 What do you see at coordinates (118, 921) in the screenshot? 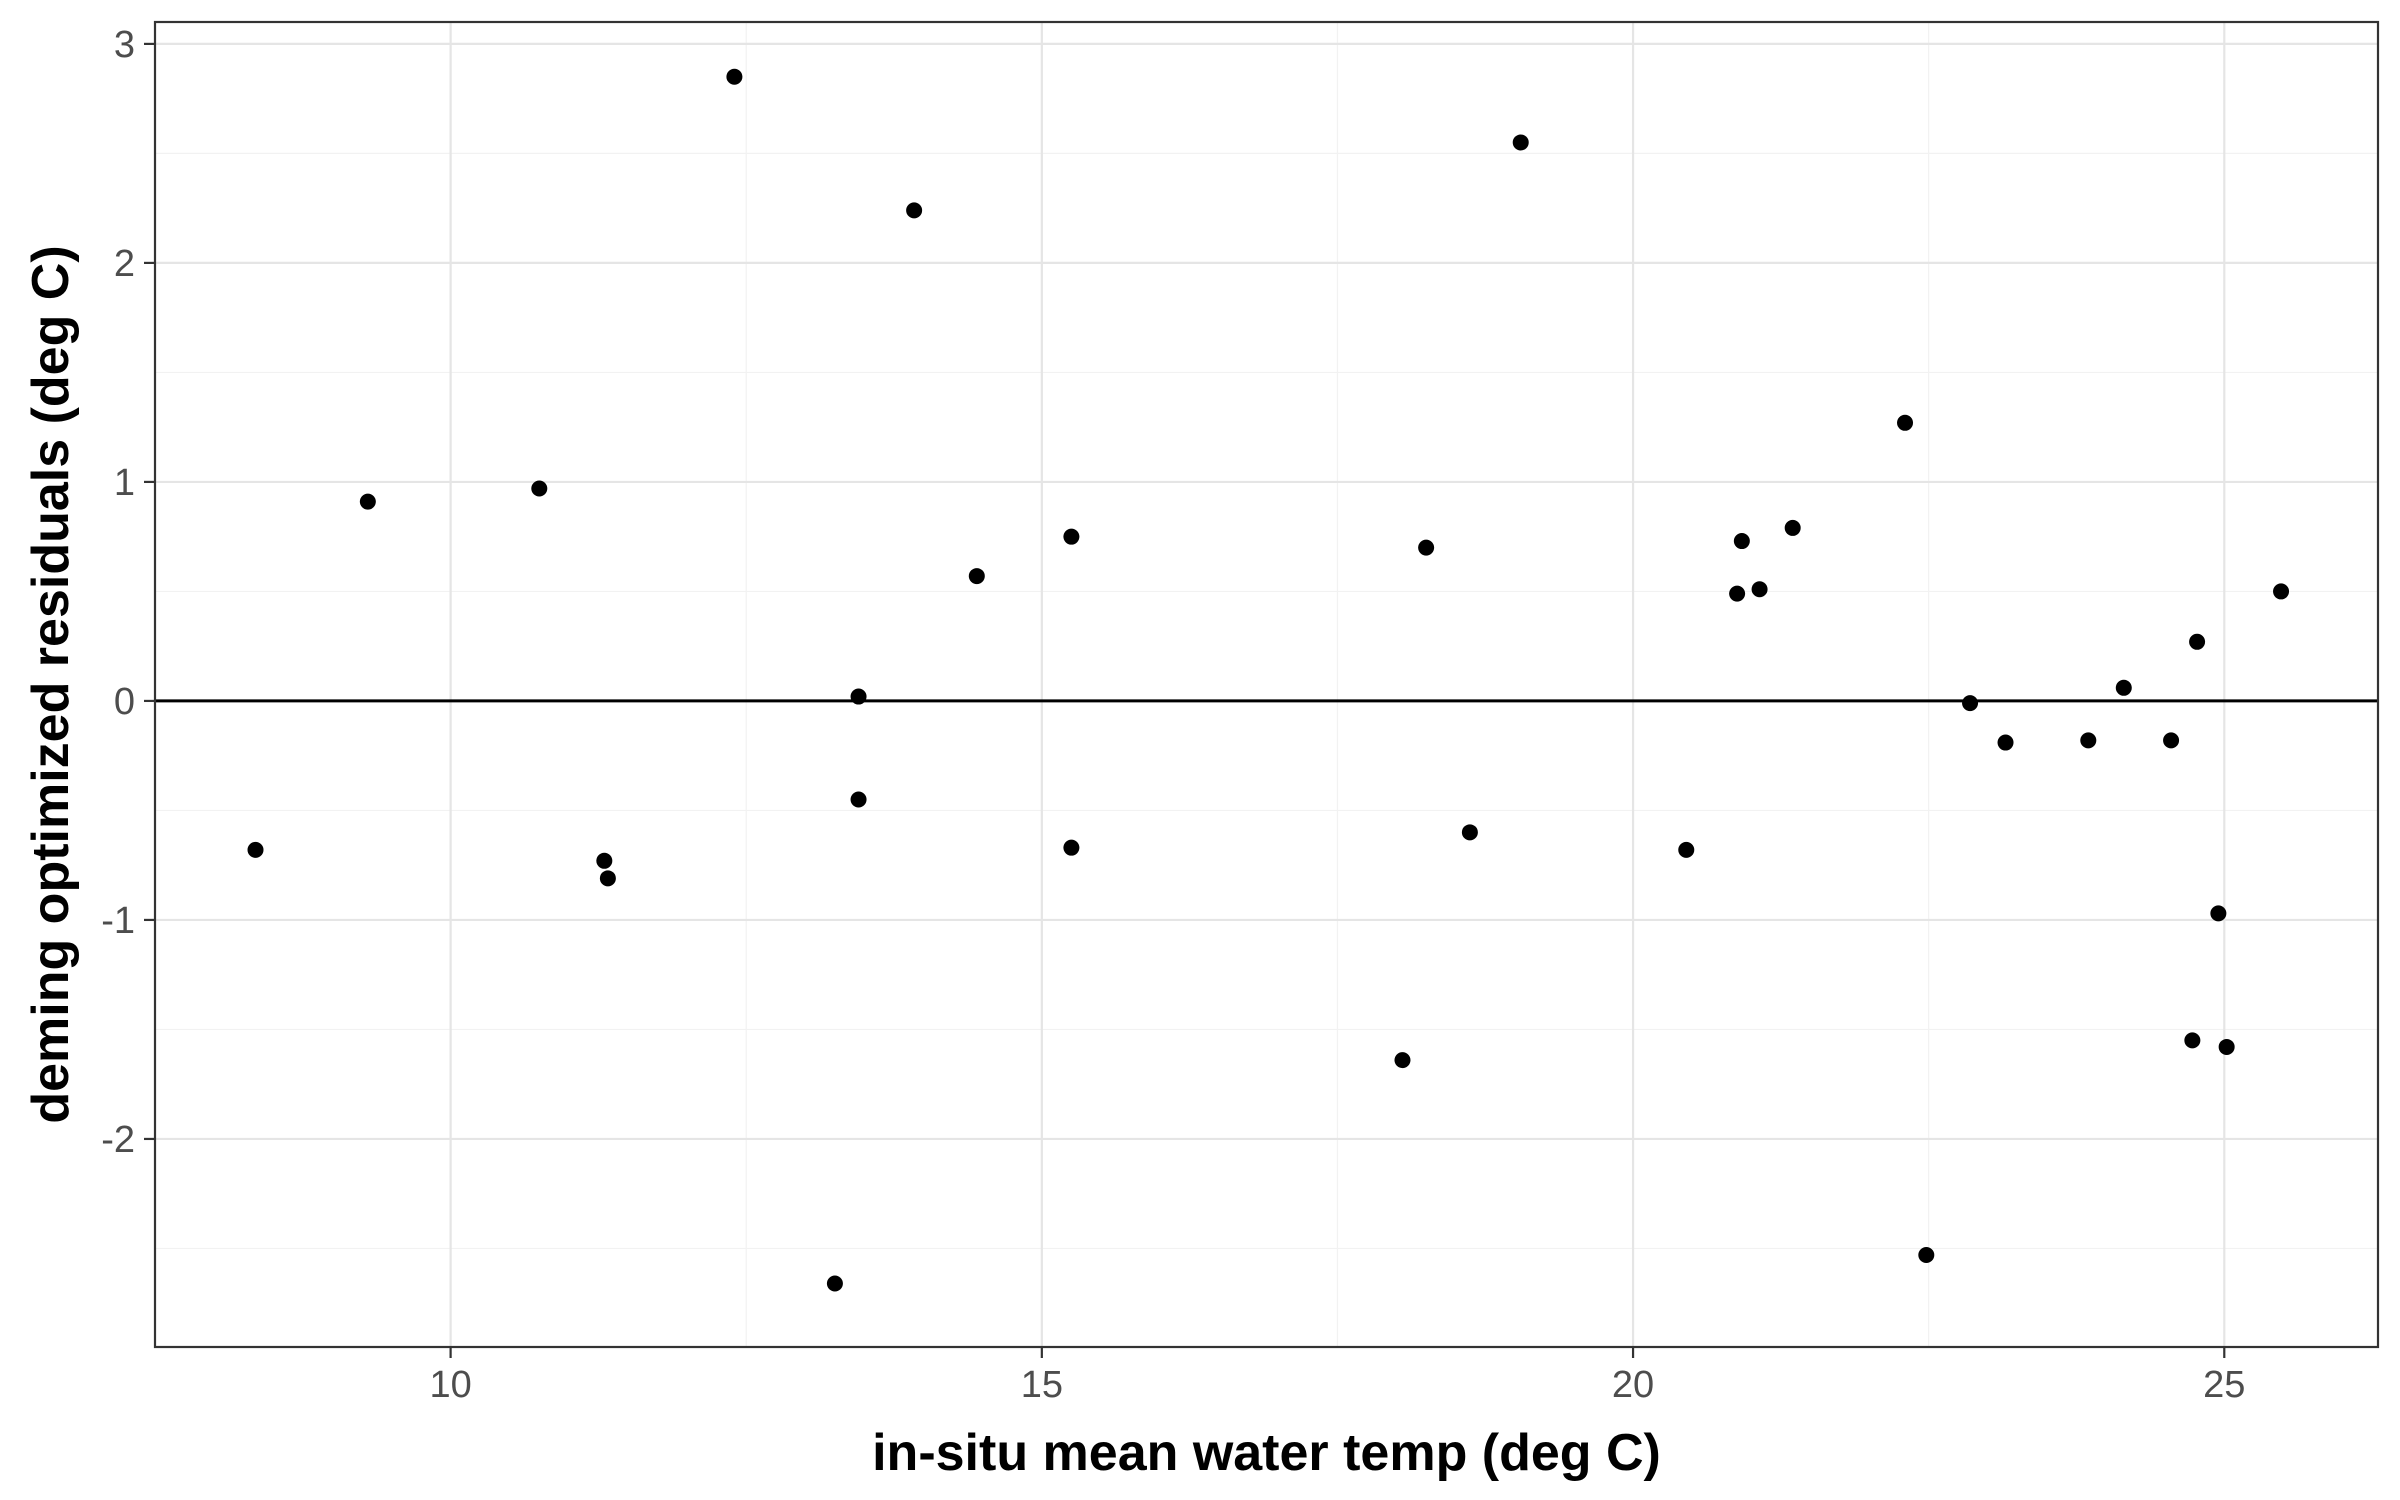
I see `y-tick-label: -1` at bounding box center [118, 921].